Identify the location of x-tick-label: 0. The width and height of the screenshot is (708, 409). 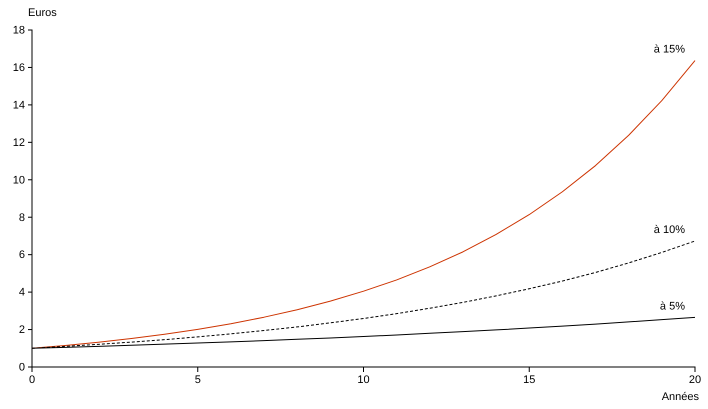
(32, 380).